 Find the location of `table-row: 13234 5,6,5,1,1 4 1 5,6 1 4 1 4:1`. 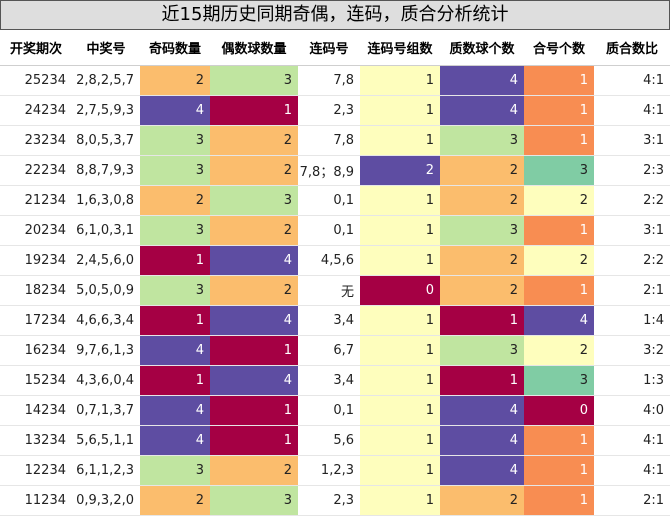

table-row: 13234 5,6,5,1,1 4 1 5,6 1 4 1 4:1 is located at coordinates (335, 440).